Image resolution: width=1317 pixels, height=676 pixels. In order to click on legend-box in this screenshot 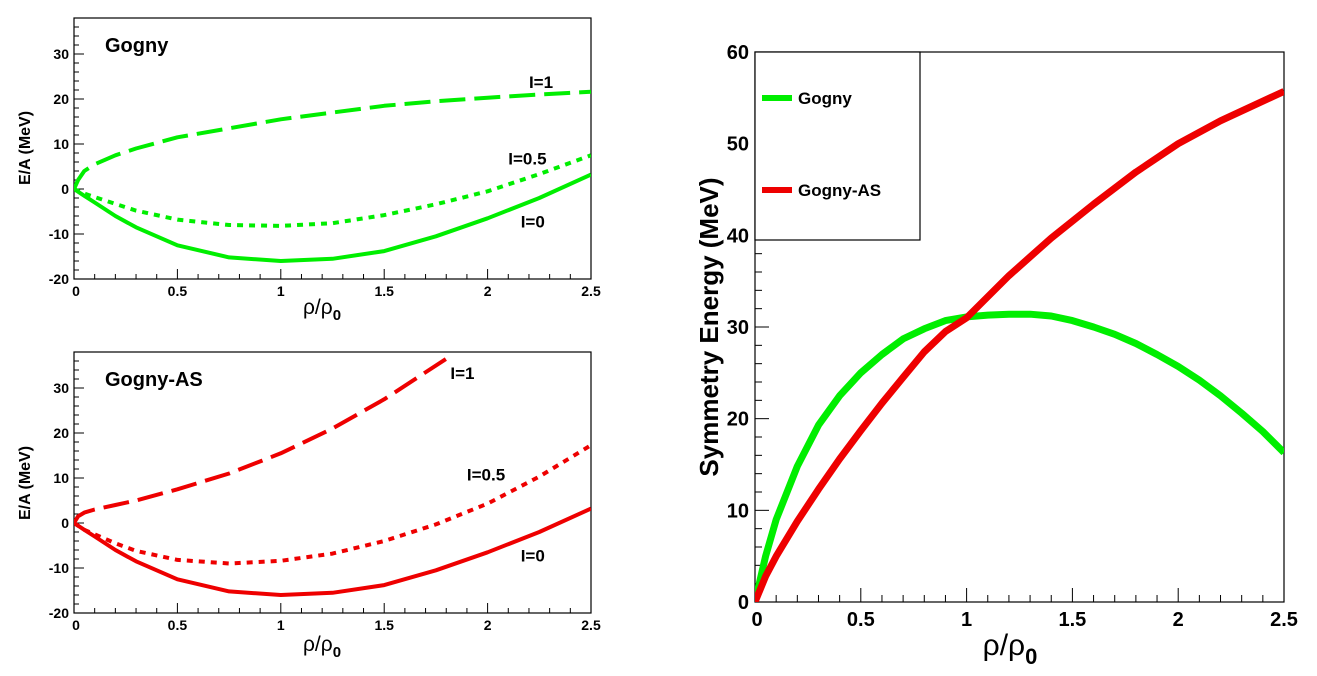, I will do `click(837, 146)`.